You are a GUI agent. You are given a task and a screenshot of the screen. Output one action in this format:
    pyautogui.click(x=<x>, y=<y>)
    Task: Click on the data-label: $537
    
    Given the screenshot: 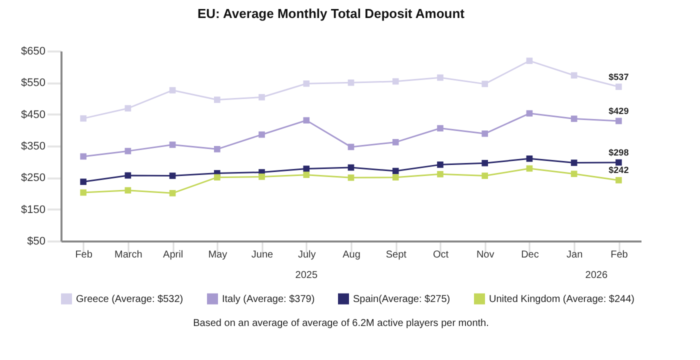 What is the action you would take?
    pyautogui.click(x=618, y=77)
    